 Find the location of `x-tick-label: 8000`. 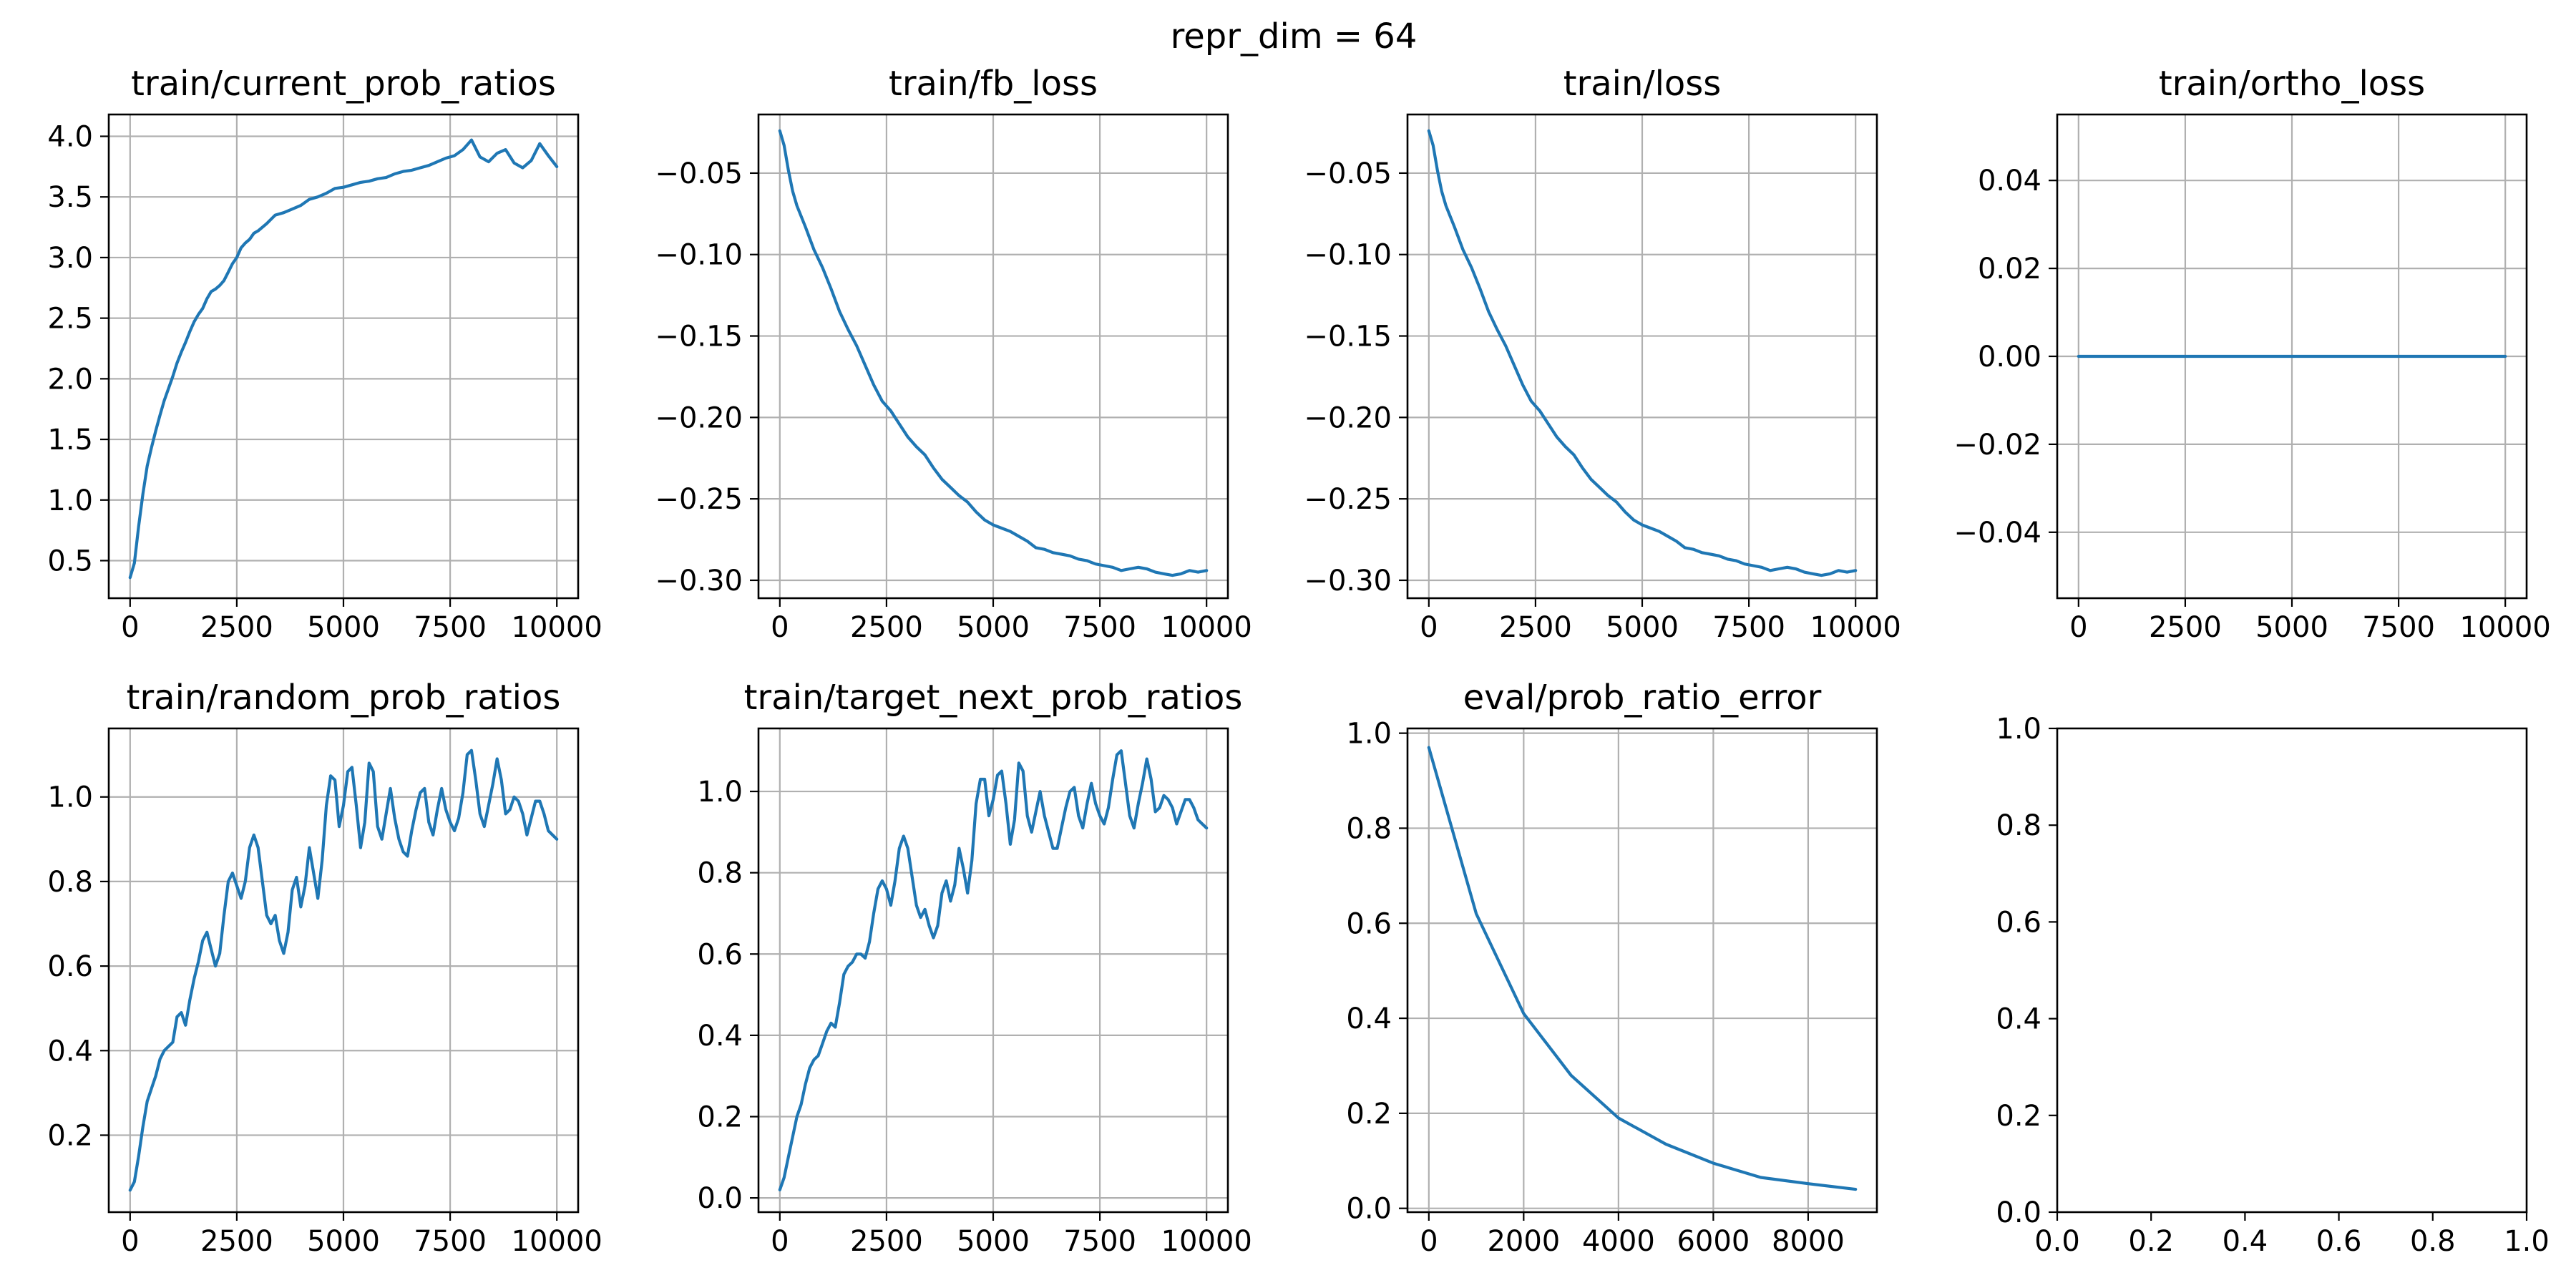

x-tick-label: 8000 is located at coordinates (1808, 1241).